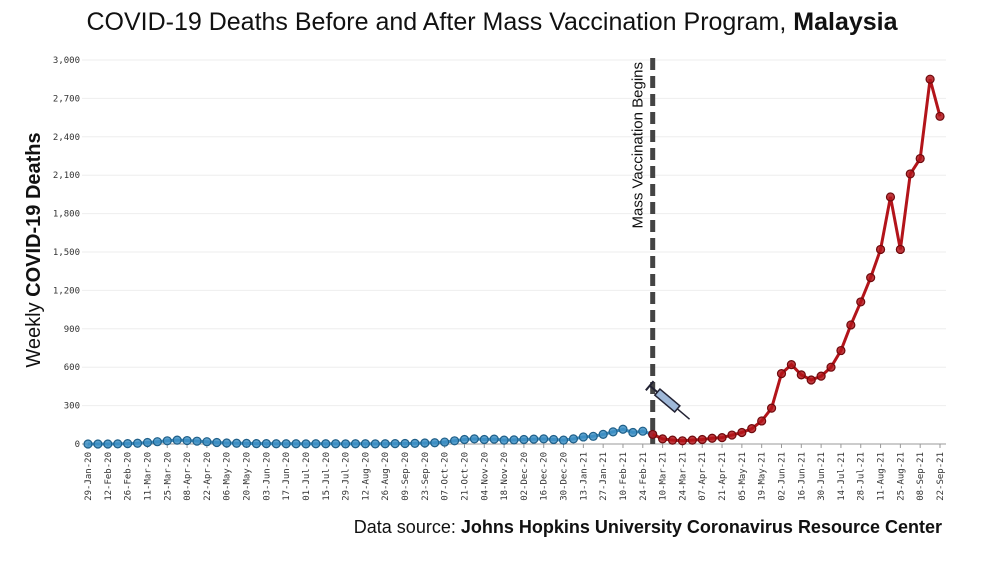 The height and width of the screenshot is (561, 1000). I want to click on x-tick-label: 21-Apr-21, so click(723, 476).